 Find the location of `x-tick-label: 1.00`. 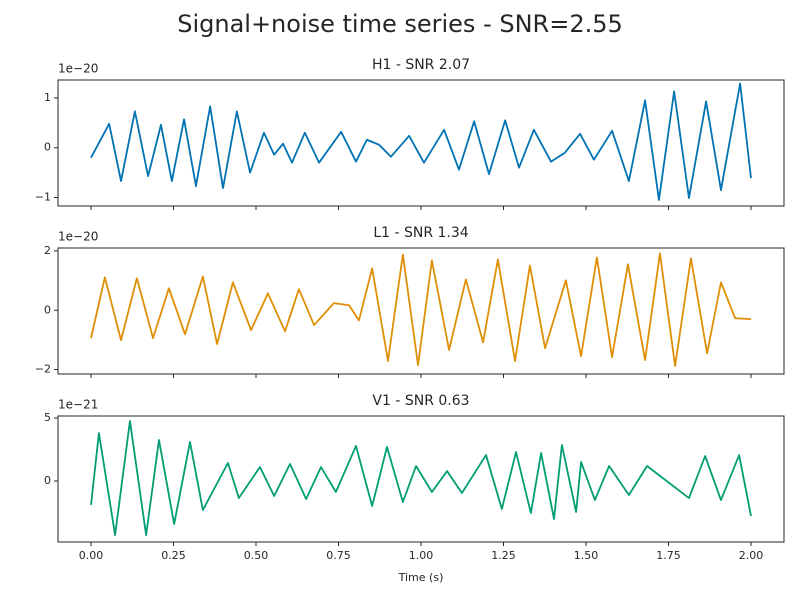

x-tick-label: 1.00 is located at coordinates (421, 555).